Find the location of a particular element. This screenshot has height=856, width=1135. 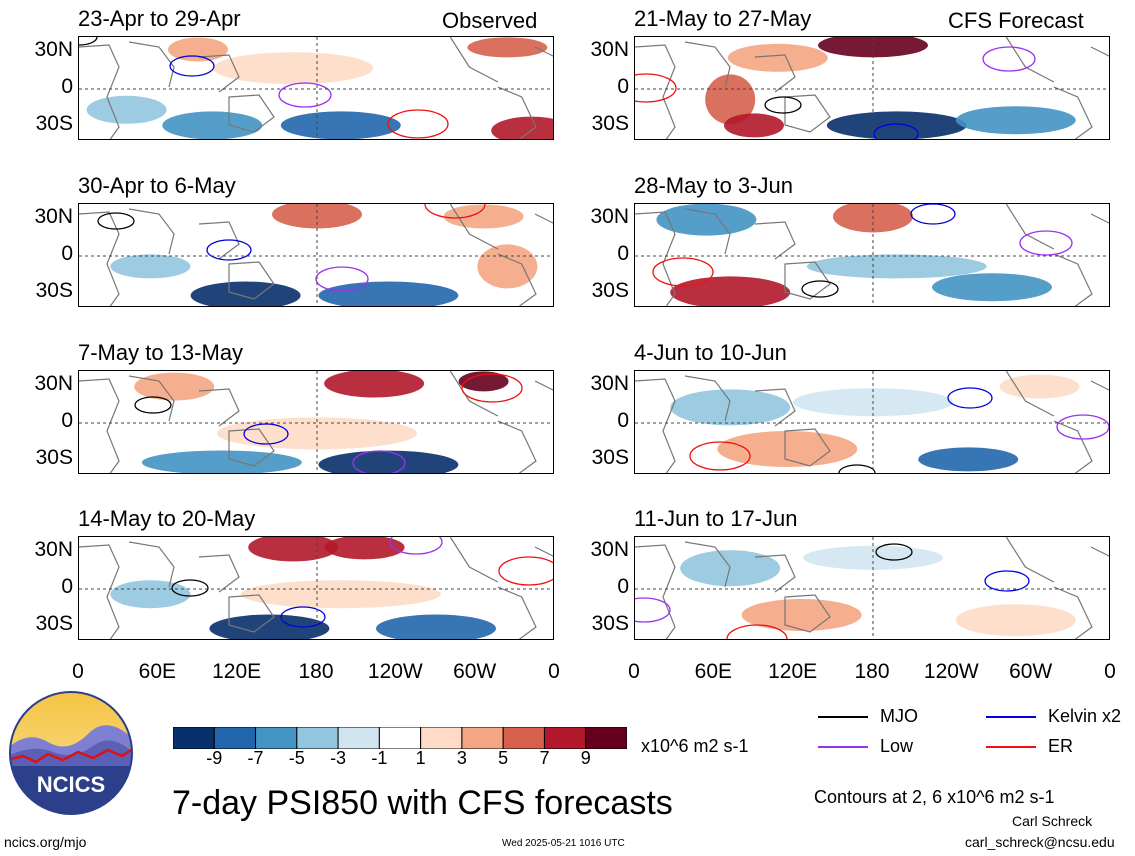

colorbar-units: x10^6 m2 s-1 is located at coordinates (695, 746).